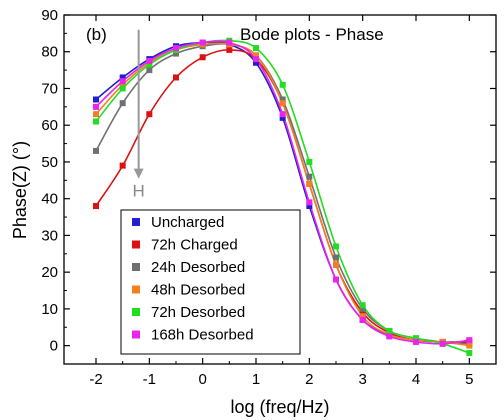 The image size is (504, 420). Describe the element at coordinates (49, 162) in the screenshot. I see `y-tick-label: 50` at that location.